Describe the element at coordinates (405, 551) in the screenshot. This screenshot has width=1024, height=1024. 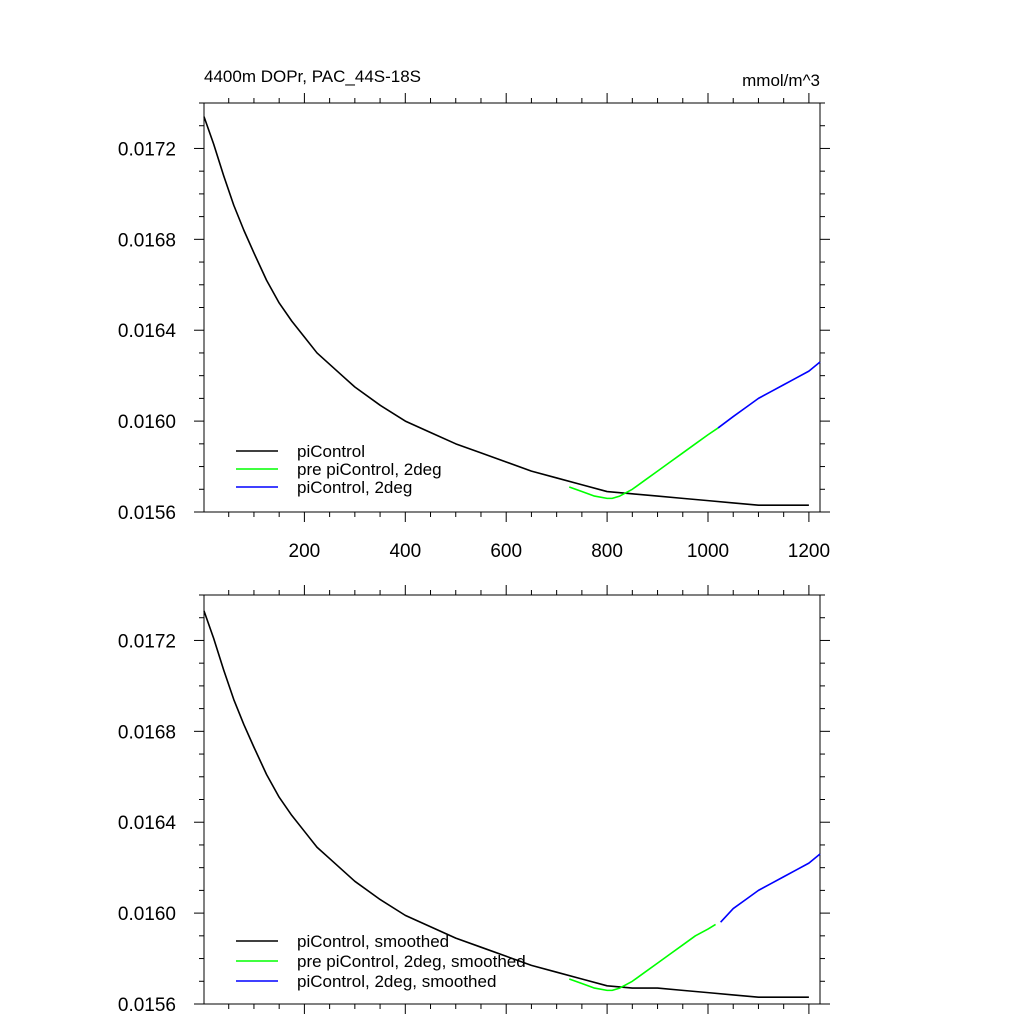
I see `x-tick-label: 400` at that location.